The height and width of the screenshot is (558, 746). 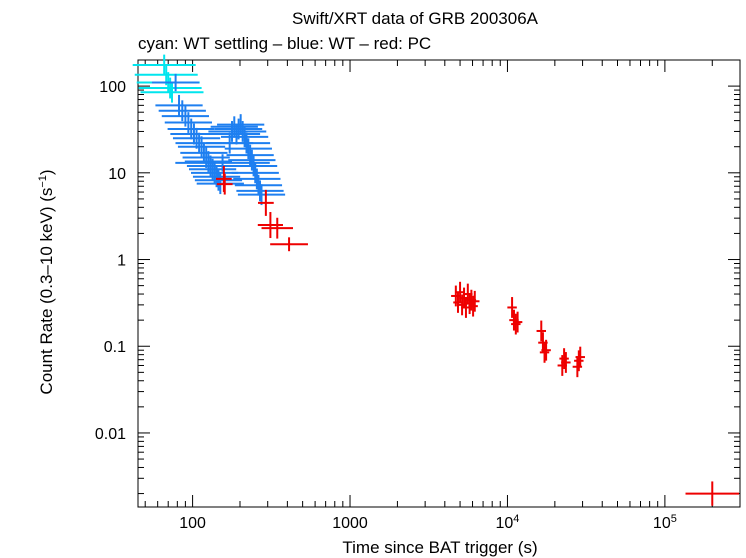 I want to click on y-tick-label: 0.1, so click(x=115, y=347).